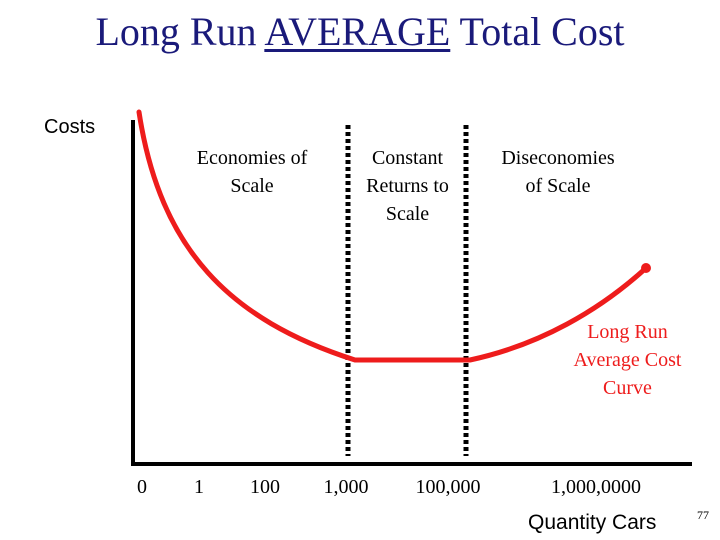 This screenshot has width=720, height=540. I want to click on curve-end-dot, so click(646, 268).